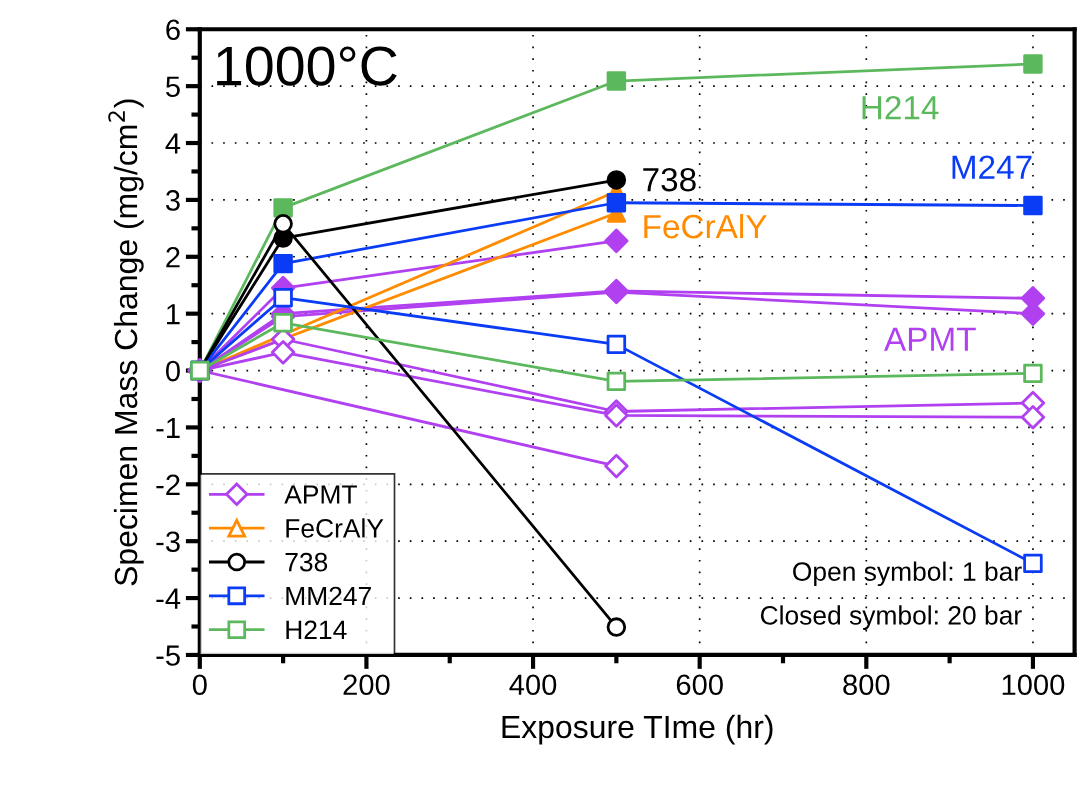  What do you see at coordinates (168, 655) in the screenshot?
I see `y-tick-label: -5` at bounding box center [168, 655].